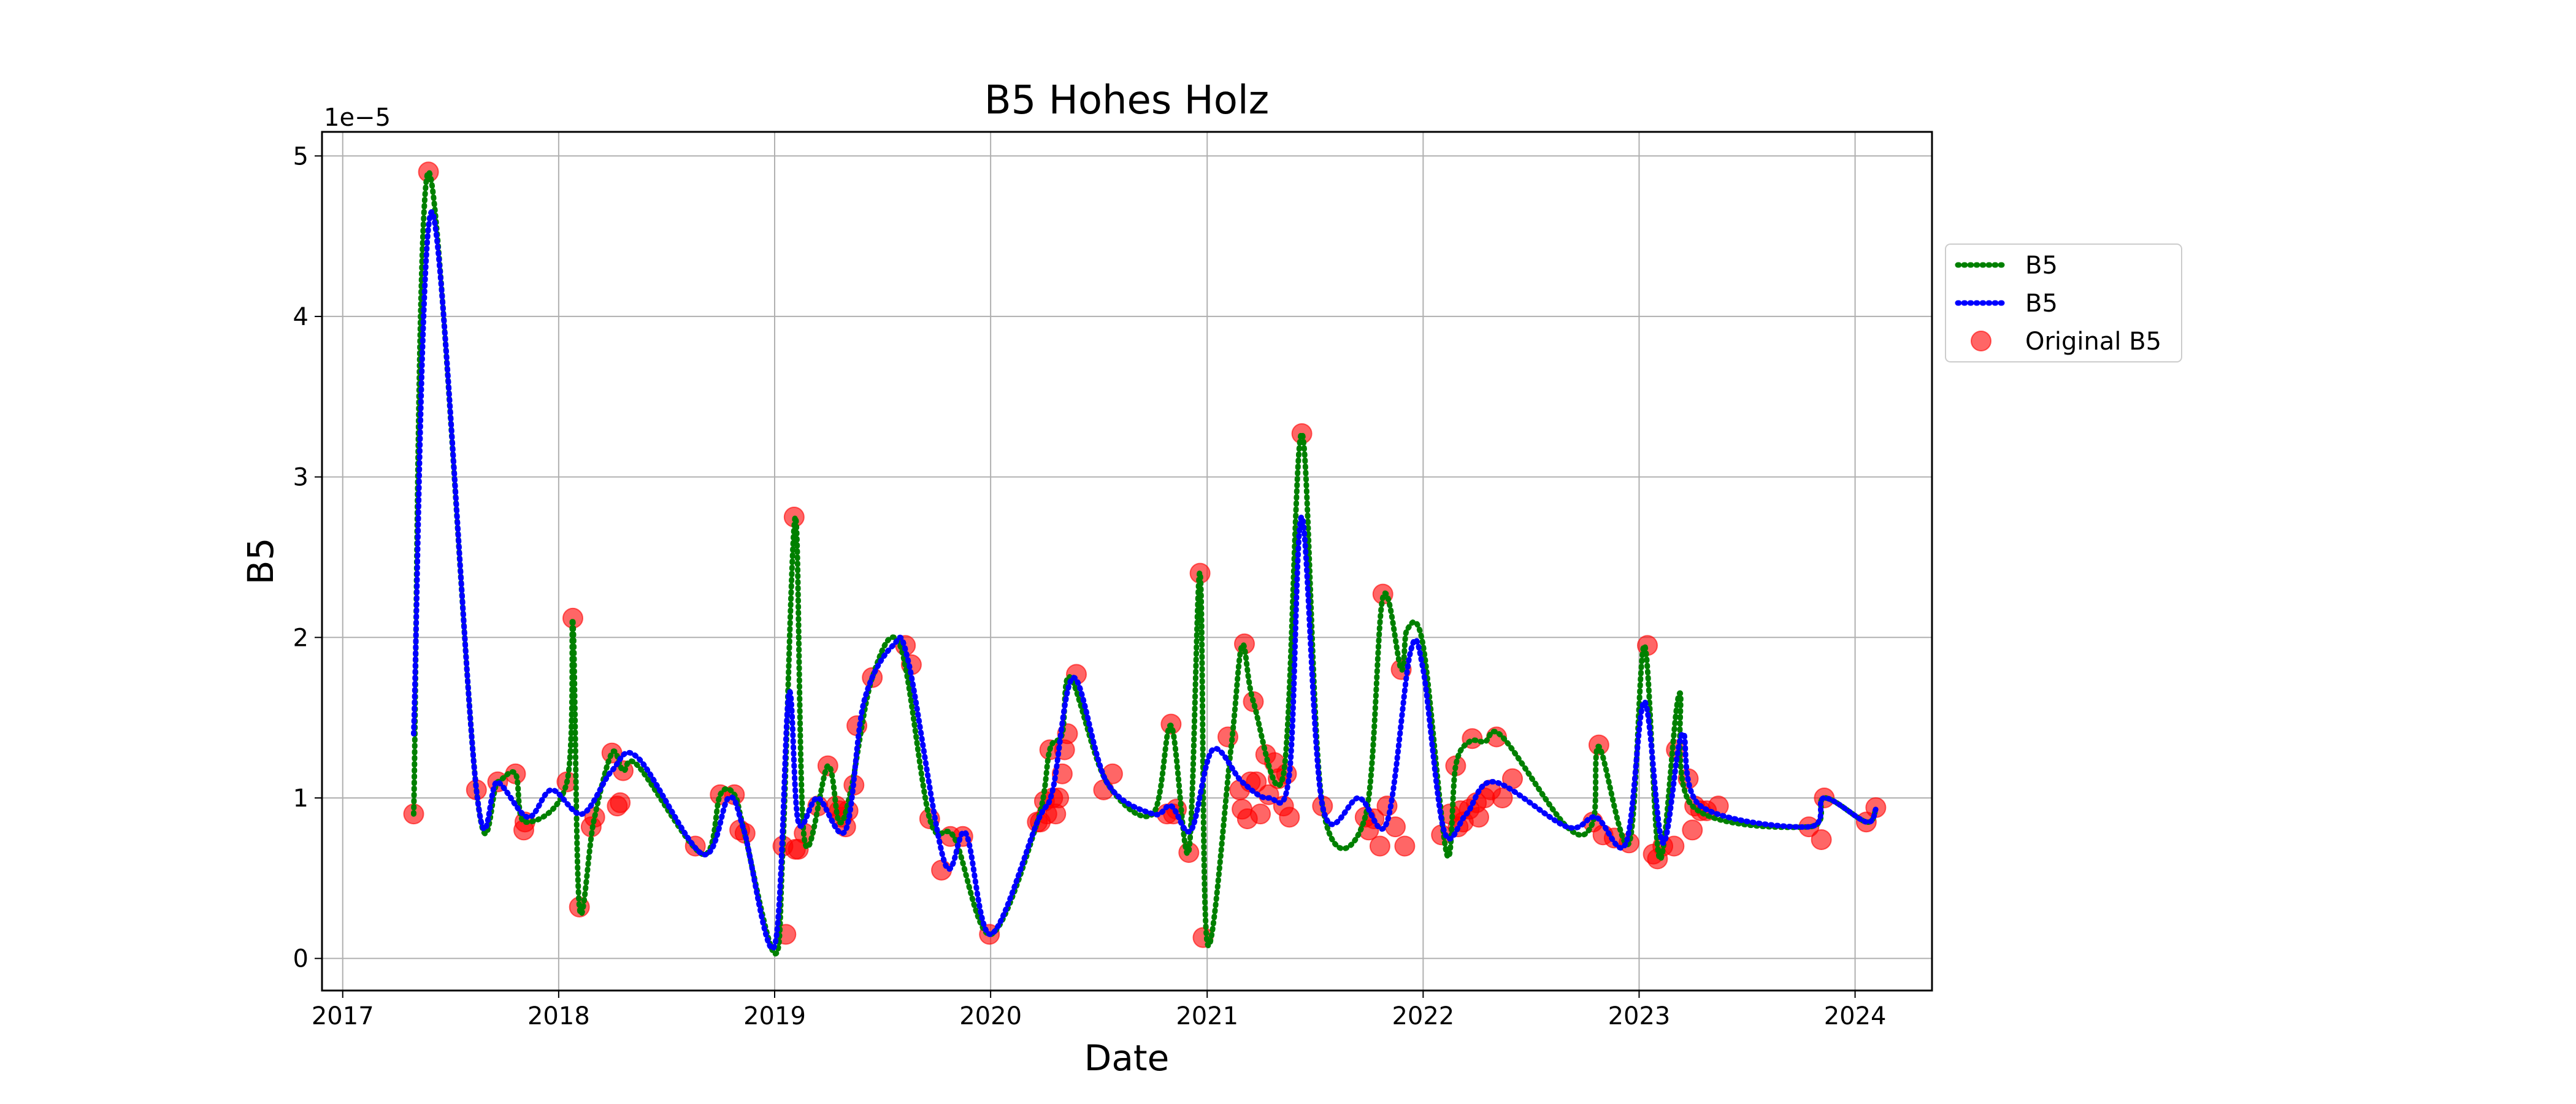 The height and width of the screenshot is (1104, 2576). Describe the element at coordinates (1423, 1016) in the screenshot. I see `x-tick-label: 2022` at that location.